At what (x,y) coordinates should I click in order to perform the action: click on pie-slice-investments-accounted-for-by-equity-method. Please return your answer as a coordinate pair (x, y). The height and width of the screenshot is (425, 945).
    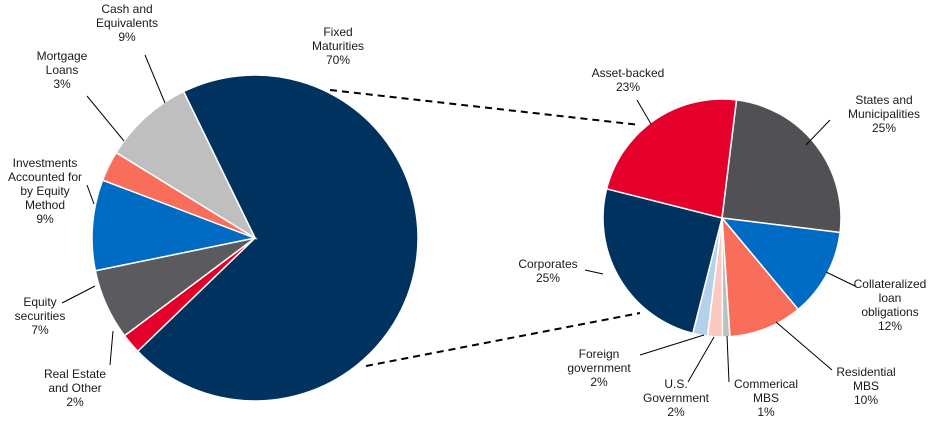
    Looking at the image, I should click on (174, 225).